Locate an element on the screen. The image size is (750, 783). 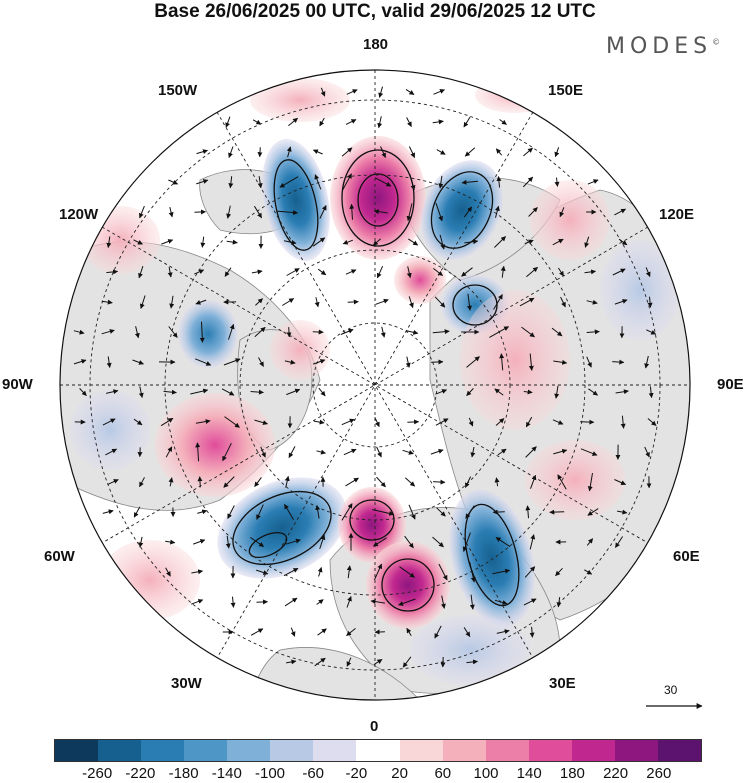
reference-vector-label: 30 is located at coordinates (671, 690).